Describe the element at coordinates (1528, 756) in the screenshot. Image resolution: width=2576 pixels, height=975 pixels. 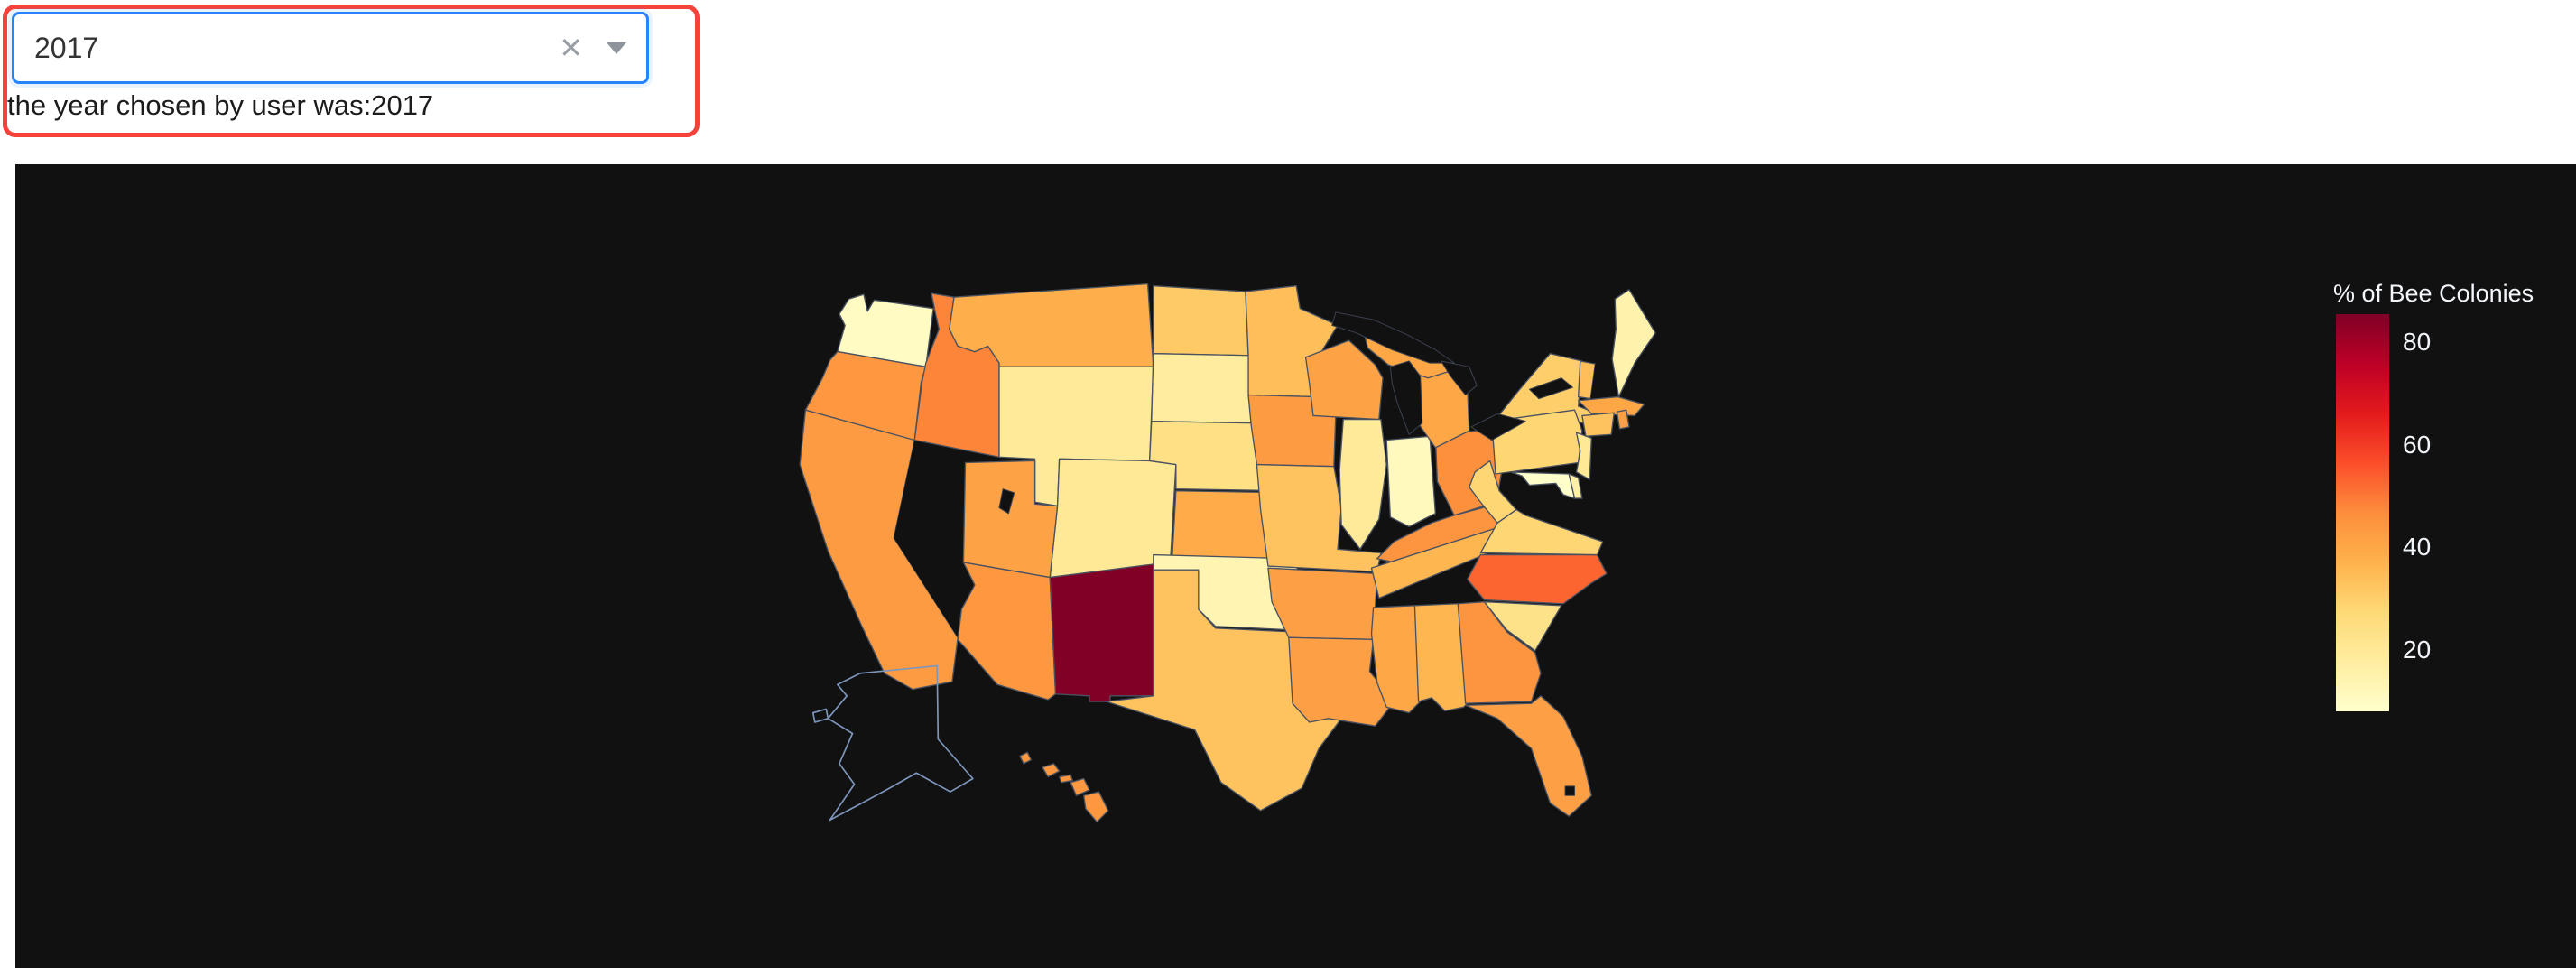
I see `state-fl` at that location.